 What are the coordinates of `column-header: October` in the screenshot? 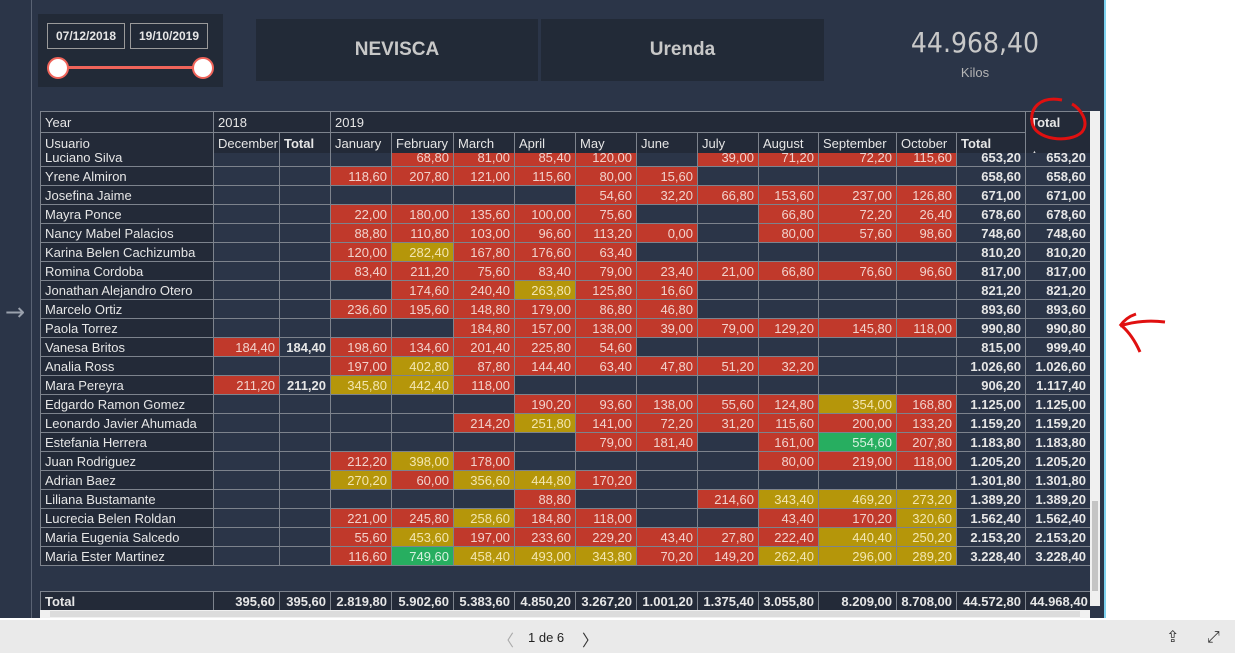 It's located at (927, 143).